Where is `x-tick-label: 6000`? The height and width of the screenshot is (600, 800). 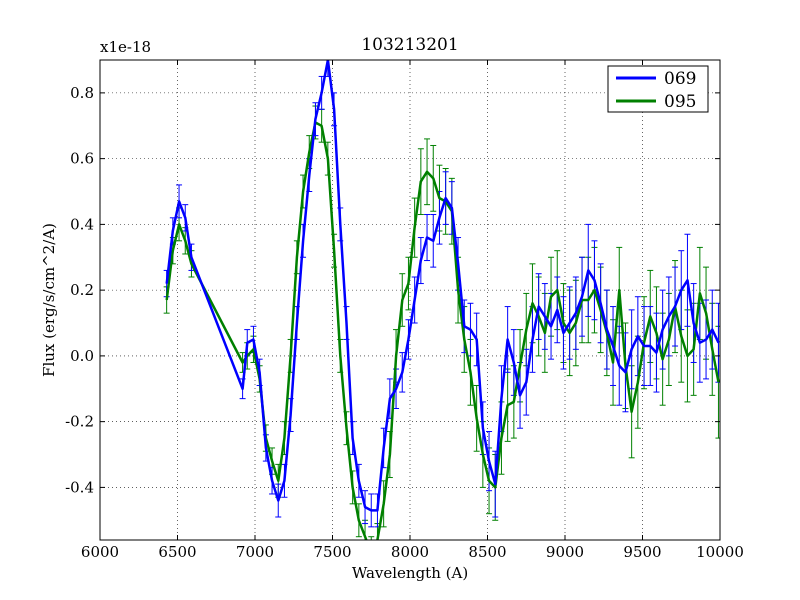
x-tick-label: 6000 is located at coordinates (100, 552).